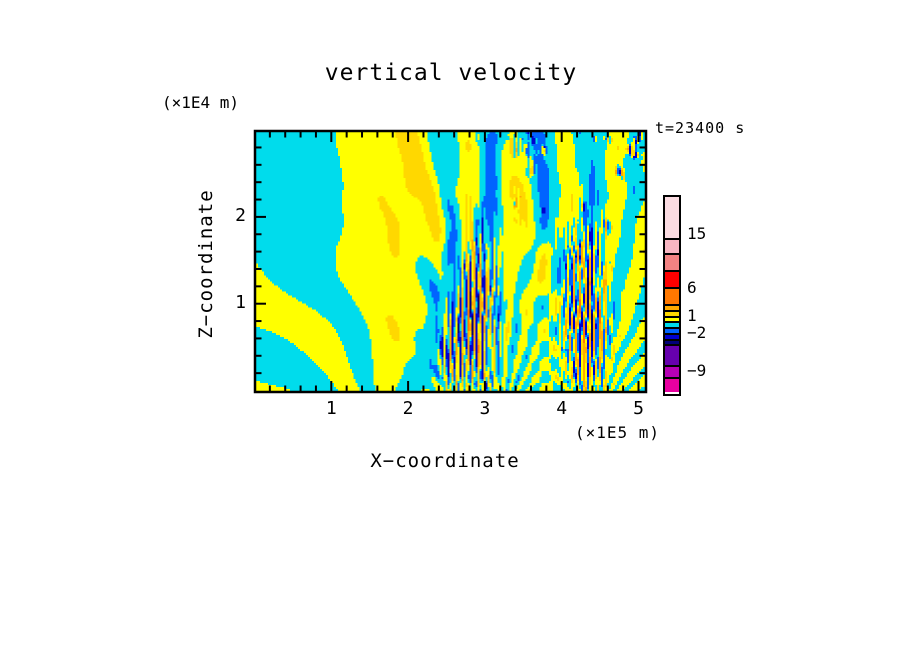 Image resolution: width=904 pixels, height=654 pixels. What do you see at coordinates (240, 215) in the screenshot?
I see `y-tick-label: 2` at bounding box center [240, 215].